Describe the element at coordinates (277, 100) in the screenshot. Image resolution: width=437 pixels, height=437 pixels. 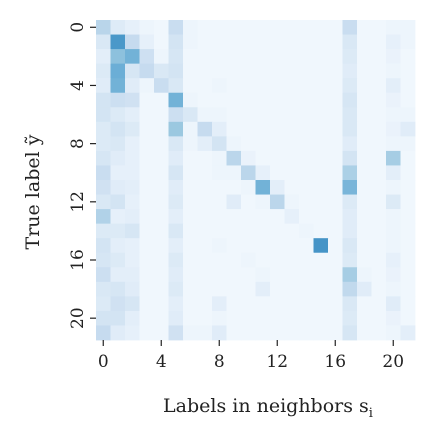
I see `heatmap-cell-r5-c12` at that location.